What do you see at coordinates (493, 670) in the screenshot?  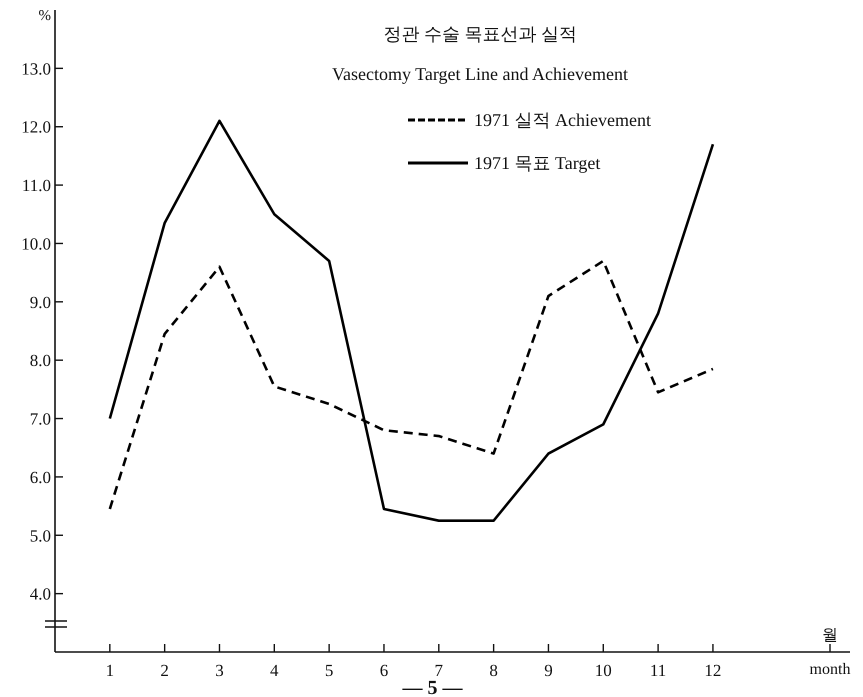 I see `x-tick-label: 8` at bounding box center [493, 670].